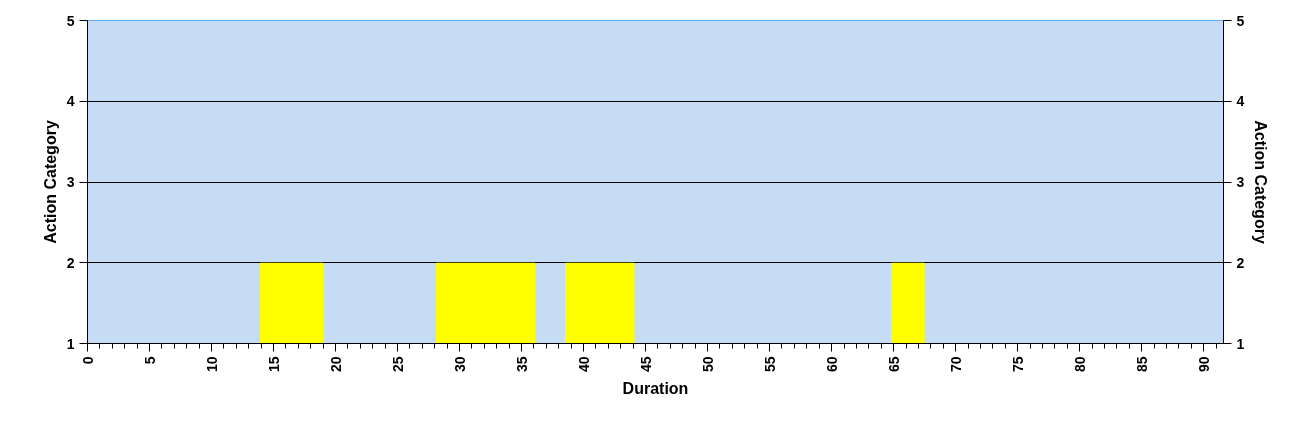 This screenshot has width=1301, height=443. What do you see at coordinates (335, 364) in the screenshot?
I see `x-tick-label: 20` at bounding box center [335, 364].